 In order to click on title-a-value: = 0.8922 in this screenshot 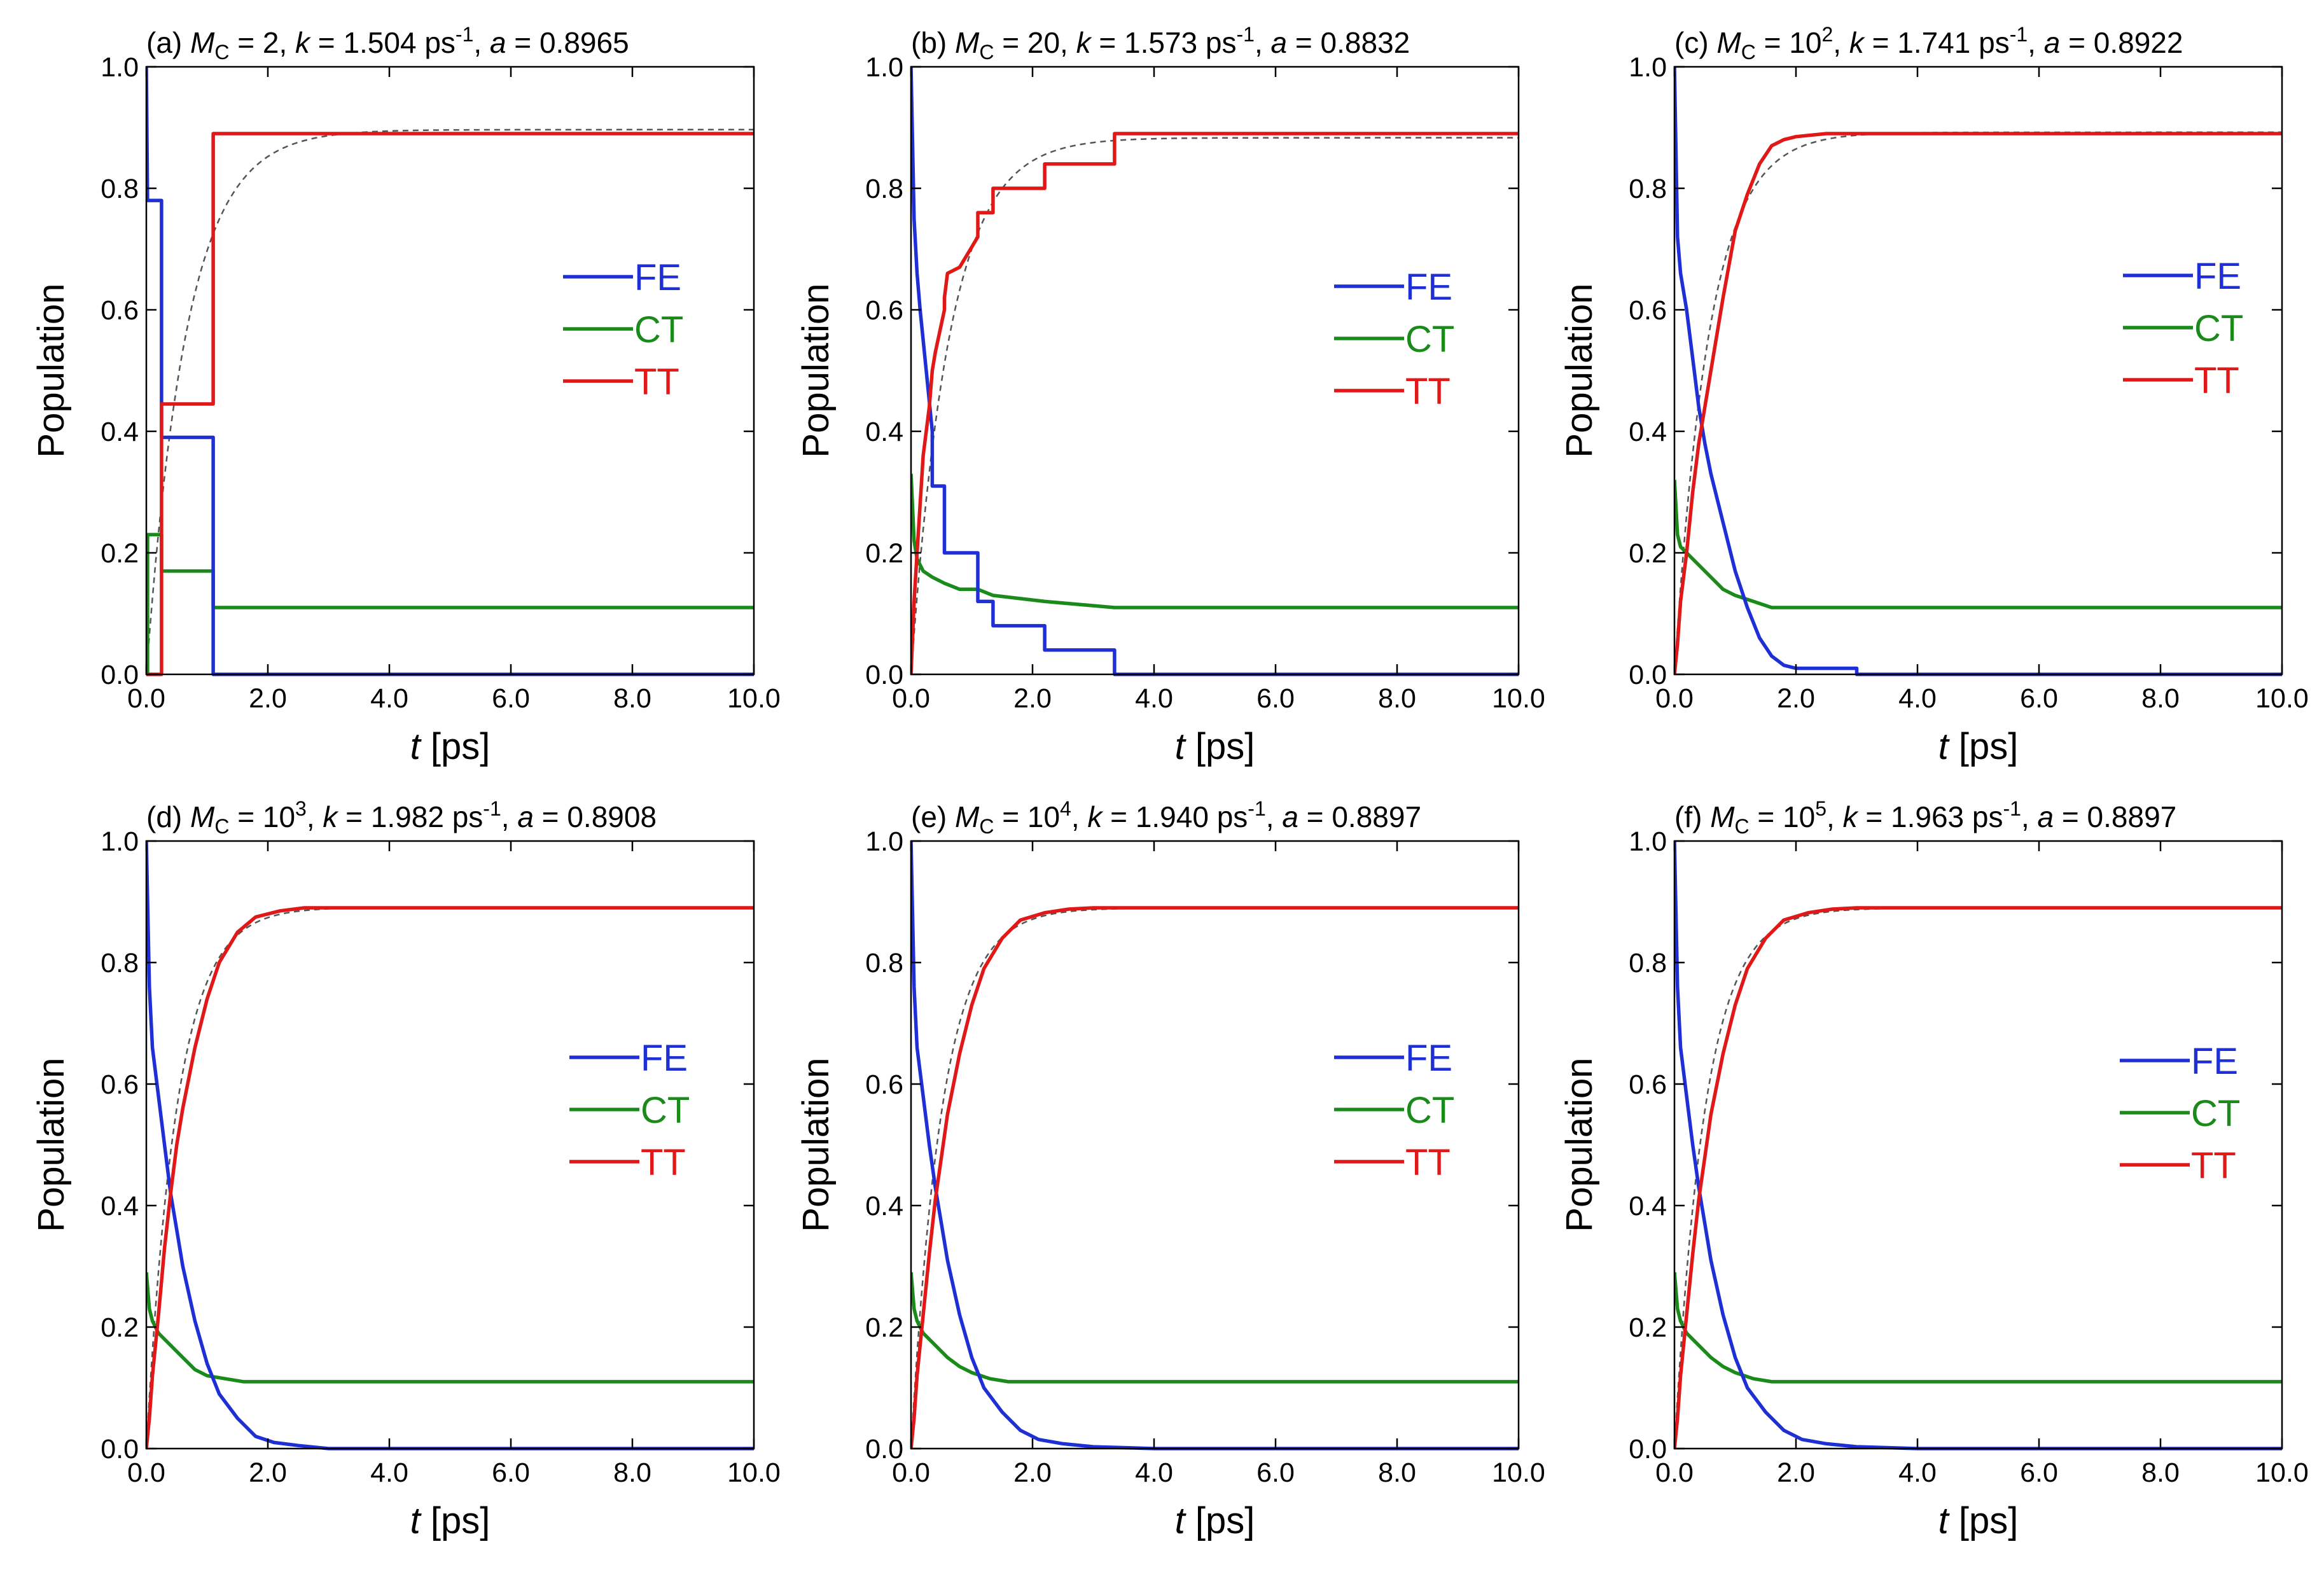, I will do `click(2121, 43)`.